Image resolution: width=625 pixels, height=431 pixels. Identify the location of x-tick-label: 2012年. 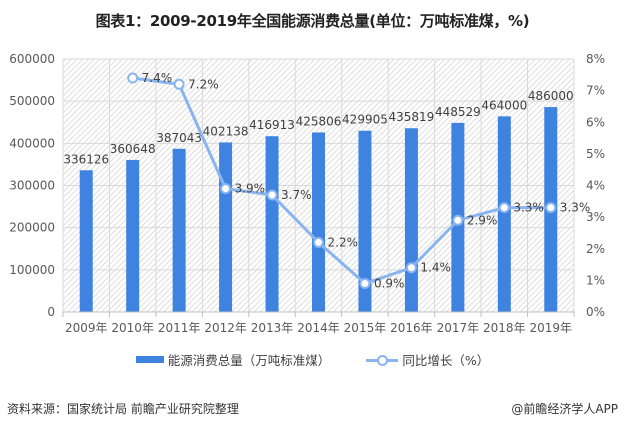
(225, 328).